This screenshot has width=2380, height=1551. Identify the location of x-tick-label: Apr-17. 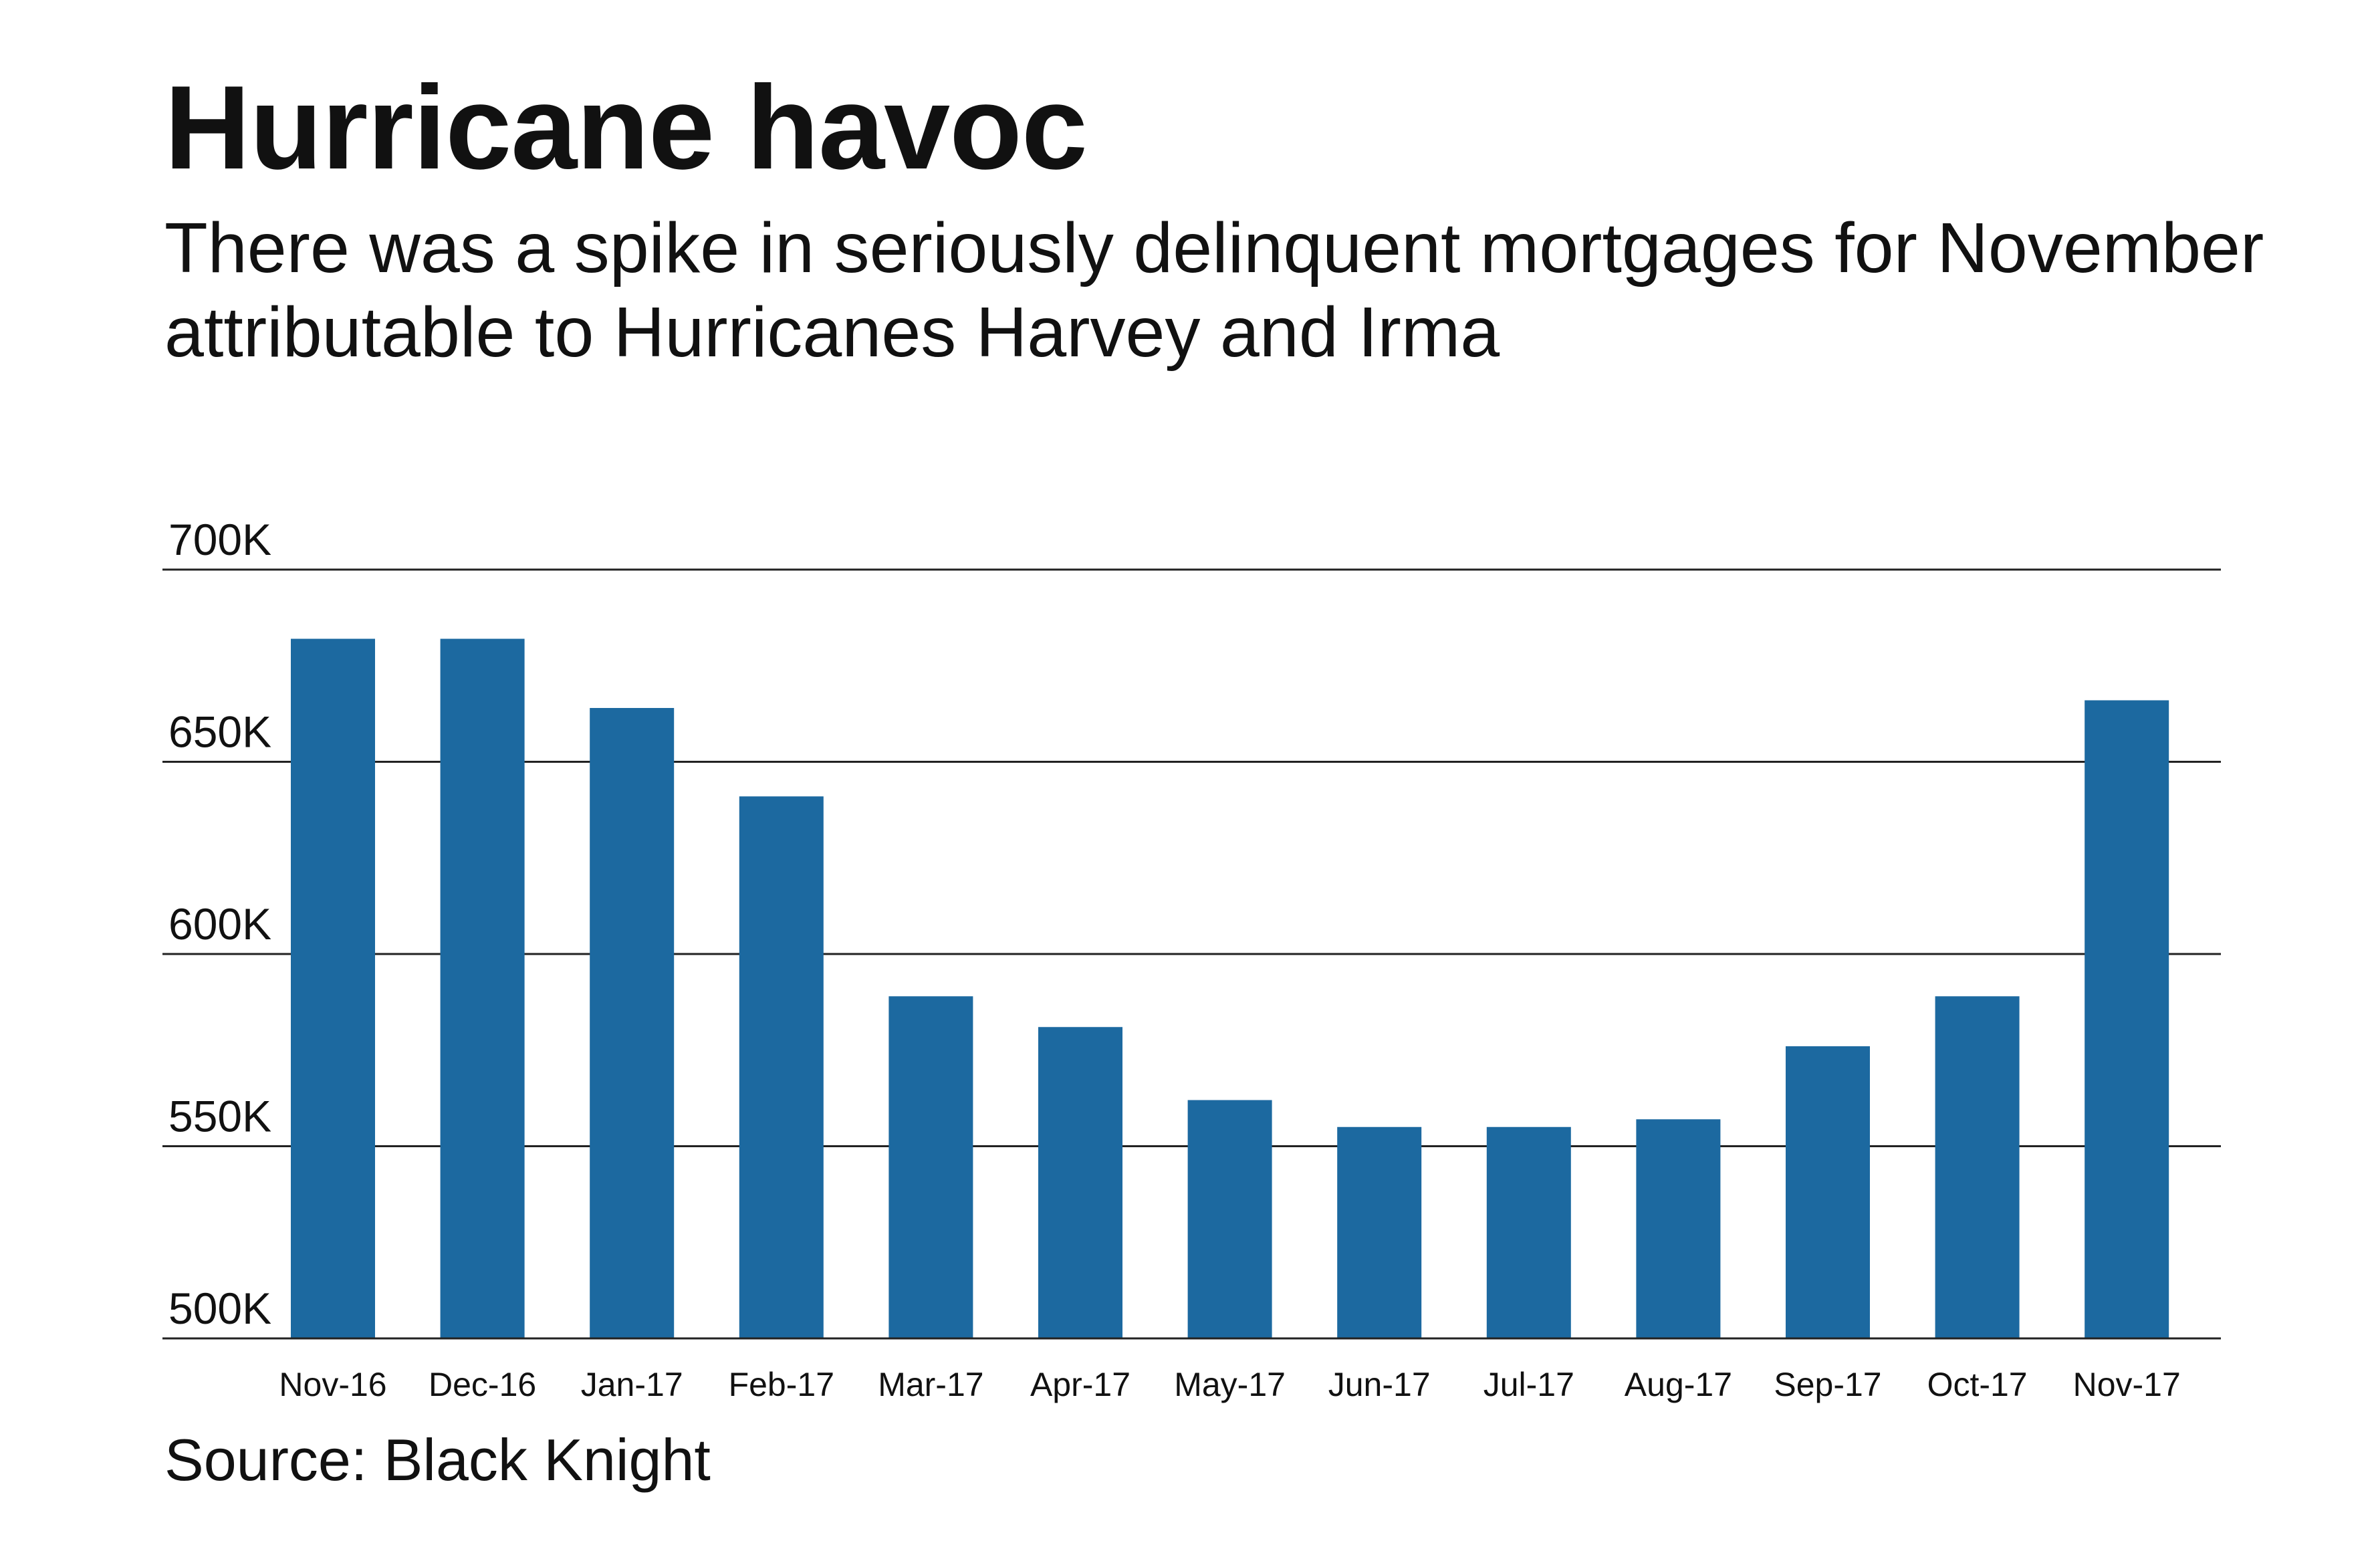
(1080, 1385).